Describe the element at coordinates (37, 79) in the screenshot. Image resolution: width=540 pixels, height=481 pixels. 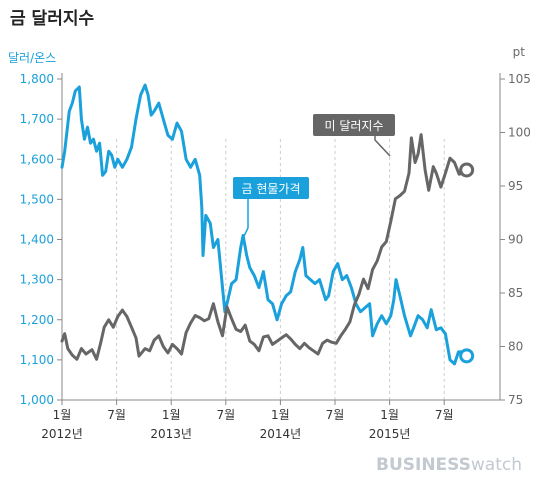
I see `left-tick-label: 1,800` at that location.